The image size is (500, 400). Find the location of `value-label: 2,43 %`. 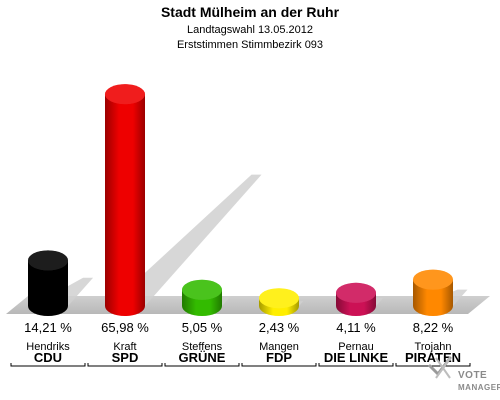

value-label: 2,43 % is located at coordinates (279, 327).